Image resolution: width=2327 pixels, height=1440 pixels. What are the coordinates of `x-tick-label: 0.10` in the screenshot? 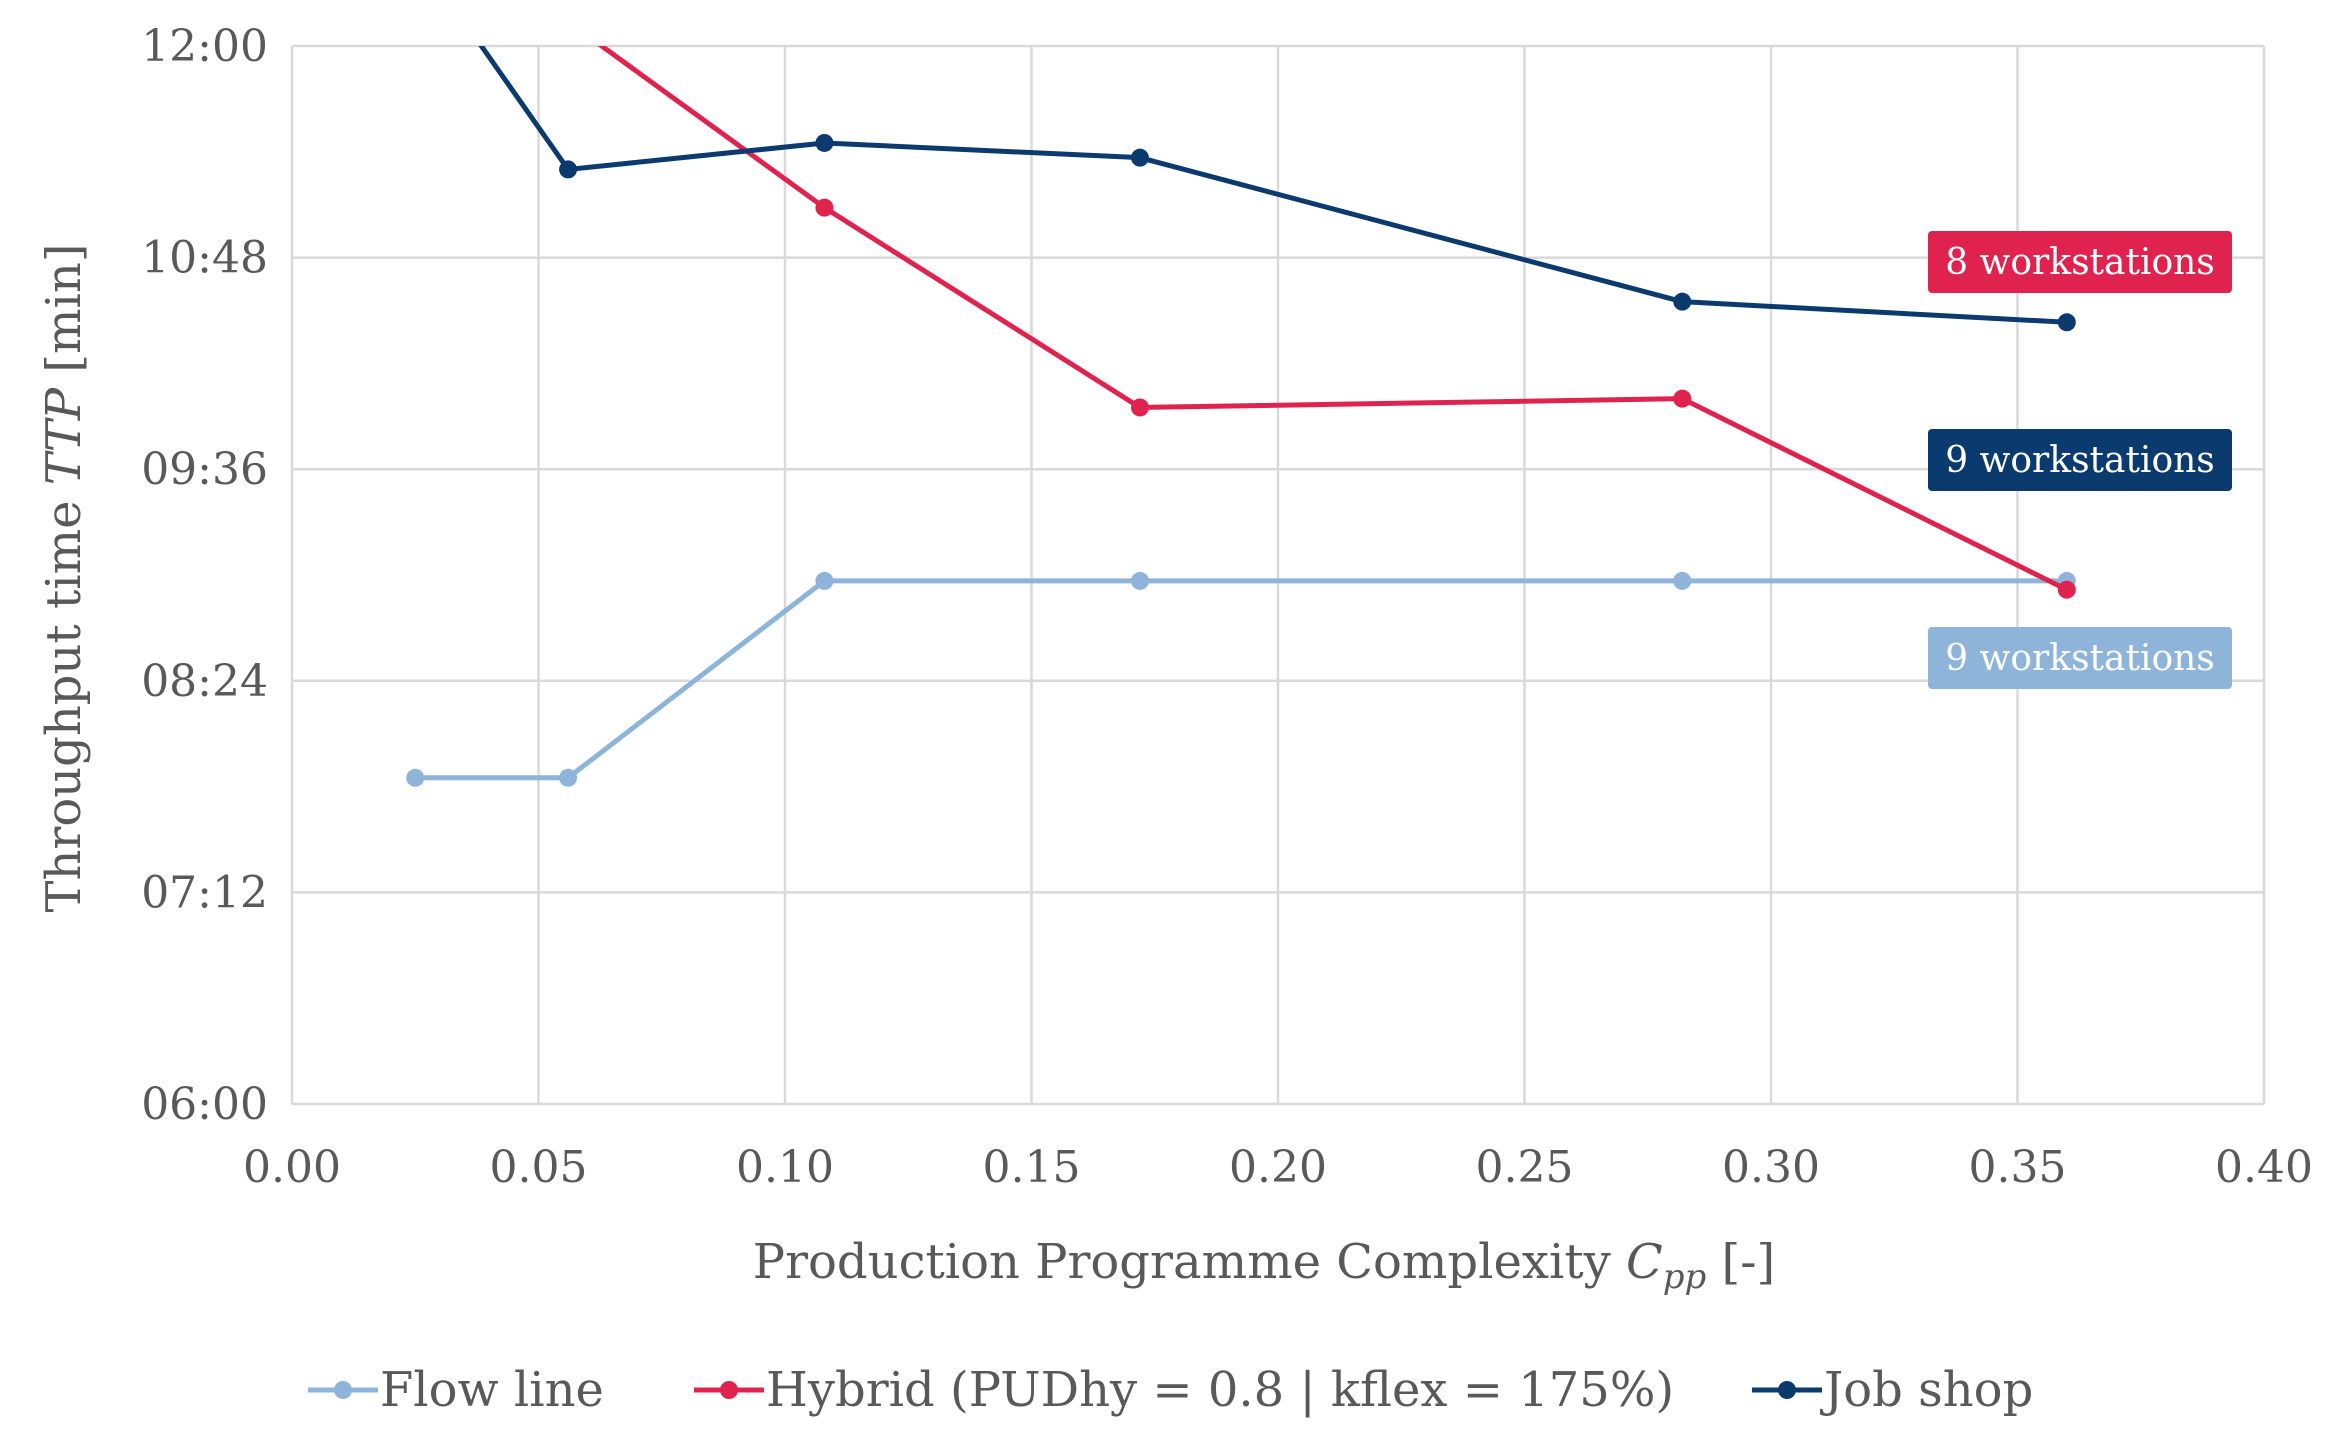 It's located at (785, 1167).